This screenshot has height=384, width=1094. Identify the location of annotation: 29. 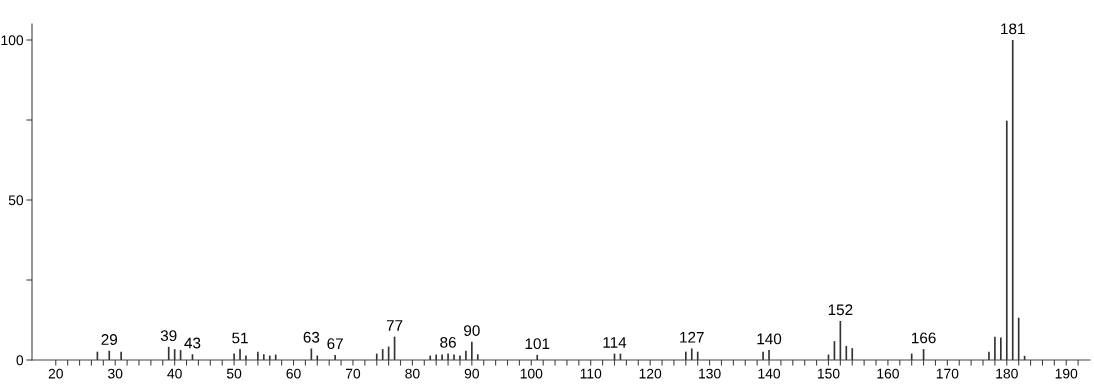
(109, 339).